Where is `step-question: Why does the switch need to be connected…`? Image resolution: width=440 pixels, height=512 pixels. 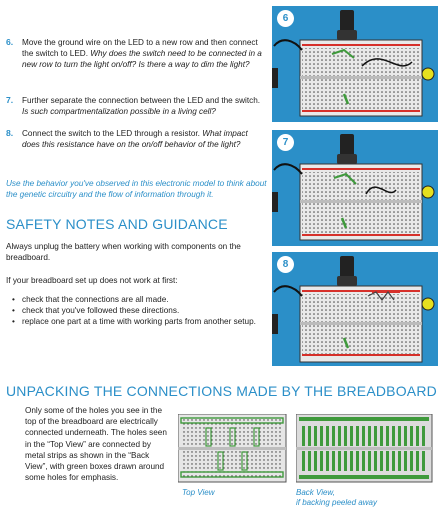 step-question: Why does the switch need to be connected… is located at coordinates (142, 59).